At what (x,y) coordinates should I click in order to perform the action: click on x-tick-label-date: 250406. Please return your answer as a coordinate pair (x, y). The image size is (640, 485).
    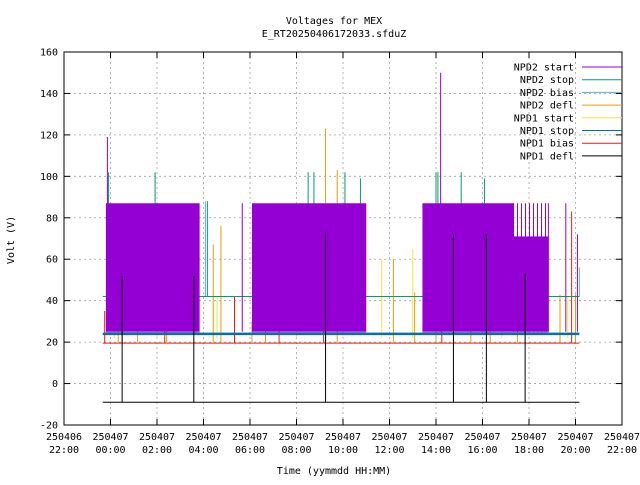
    Looking at the image, I should click on (64, 437).